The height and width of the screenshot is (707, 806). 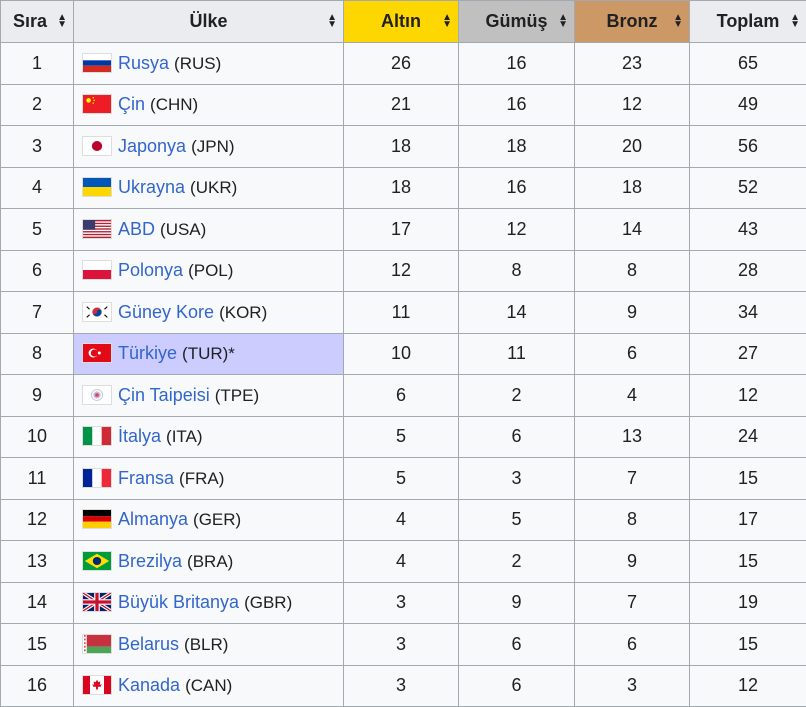 What do you see at coordinates (97, 602) in the screenshot?
I see `flag-uk-icon` at bounding box center [97, 602].